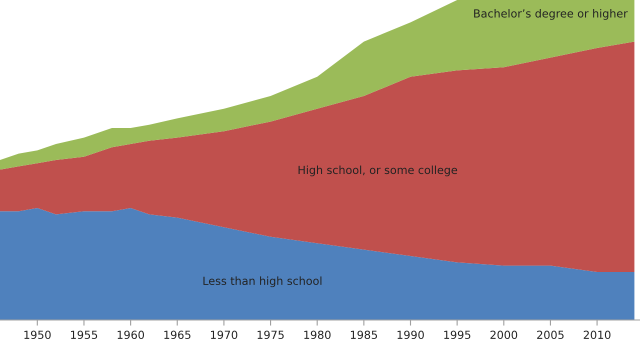  What do you see at coordinates (504, 335) in the screenshot?
I see `x-tick-label: 2000` at bounding box center [504, 335].